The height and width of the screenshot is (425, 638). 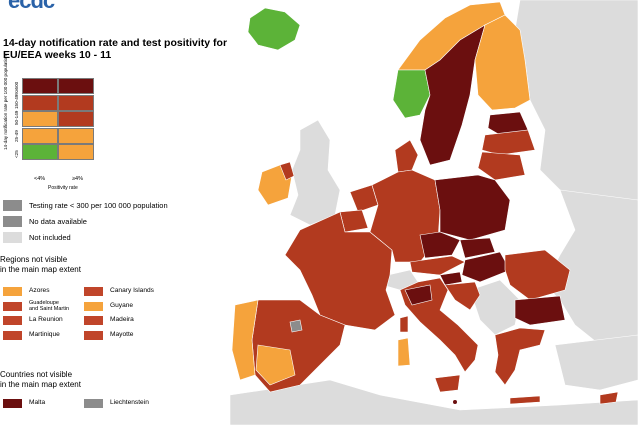 What do you see at coordinates (50, 237) in the screenshot?
I see `legend-label: Not included` at bounding box center [50, 237].